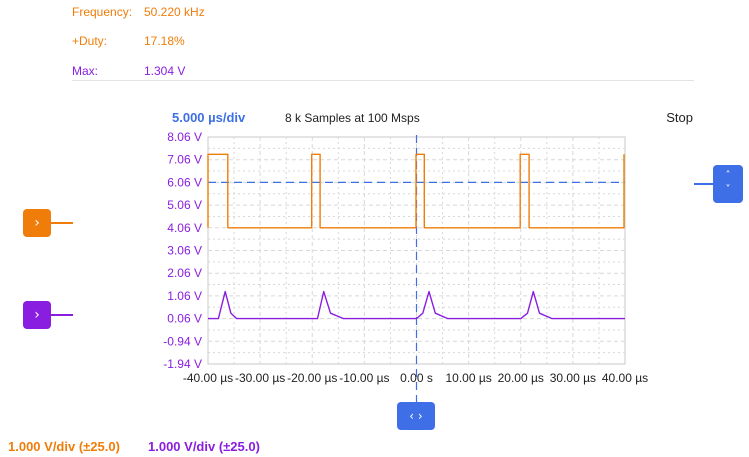 The height and width of the screenshot is (457, 749). I want to click on y-tick-label: 4.06 V, so click(184, 228).